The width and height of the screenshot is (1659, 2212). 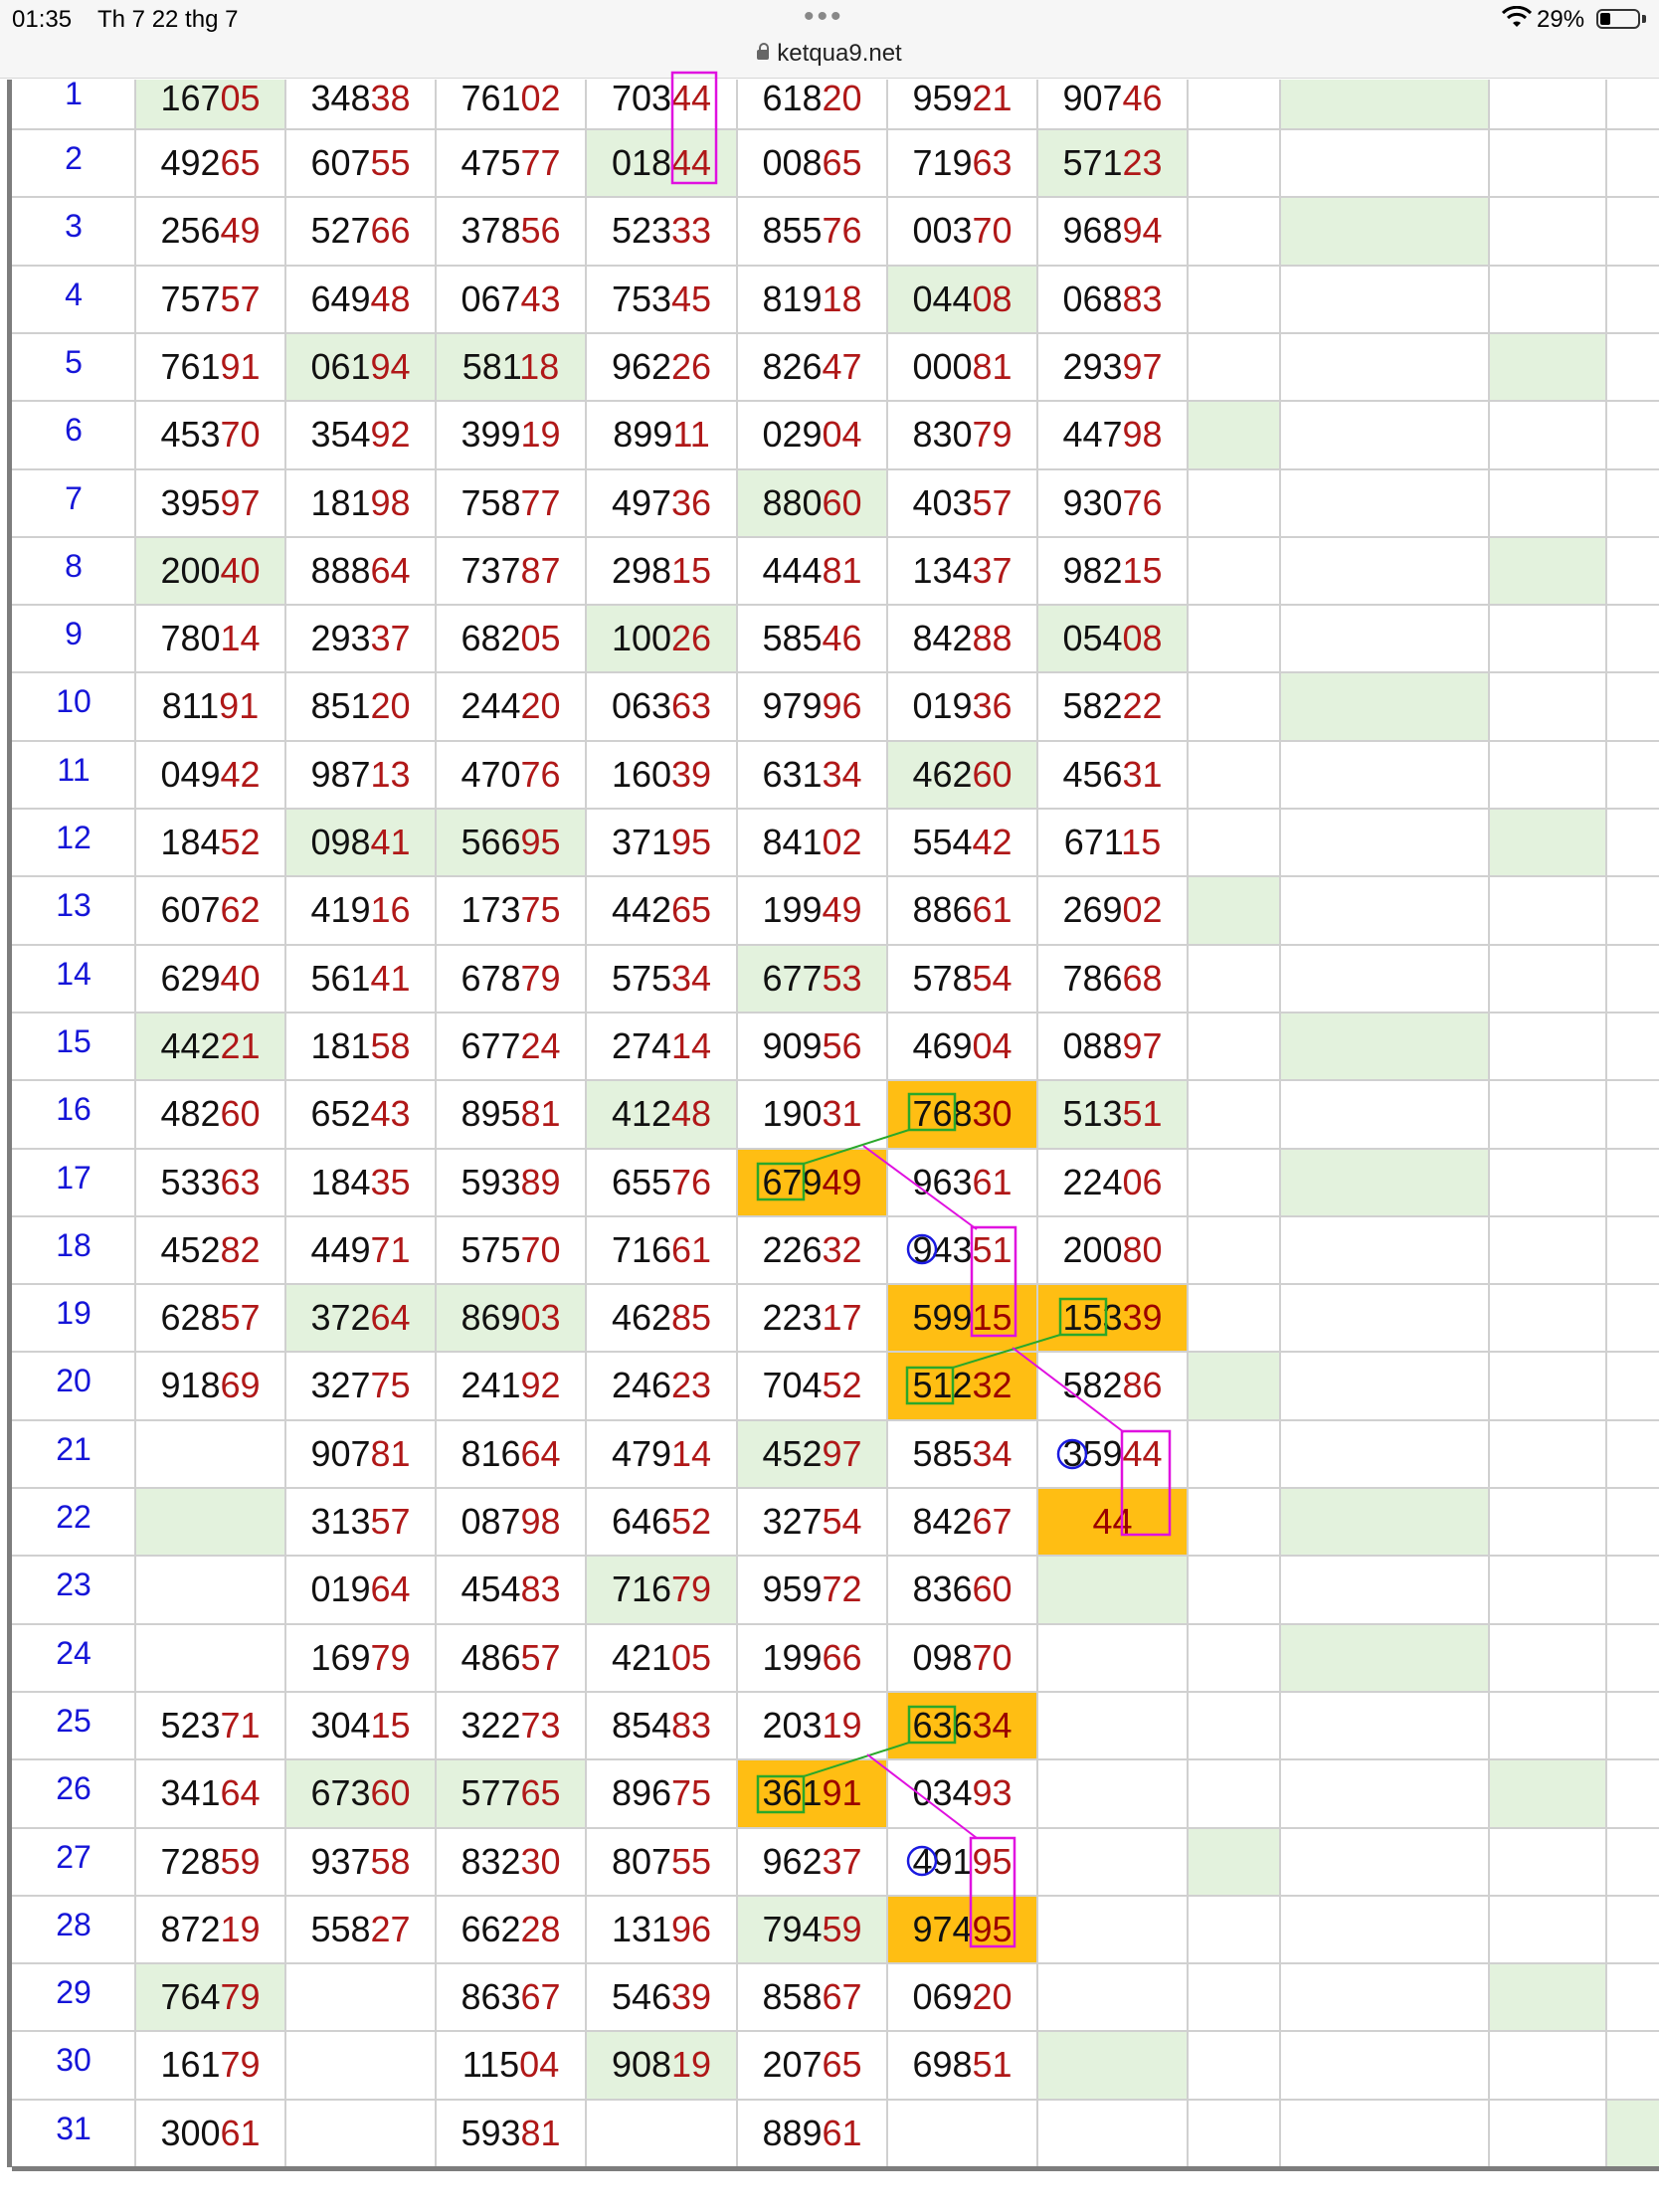 I want to click on result-cell: 67879, so click(x=511, y=979).